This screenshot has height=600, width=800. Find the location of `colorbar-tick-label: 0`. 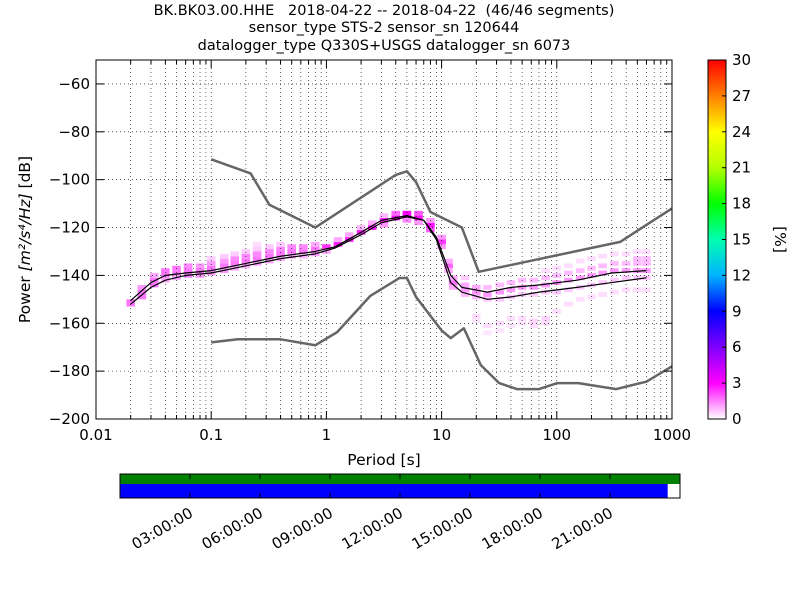

colorbar-tick-label: 0 is located at coordinates (737, 419).